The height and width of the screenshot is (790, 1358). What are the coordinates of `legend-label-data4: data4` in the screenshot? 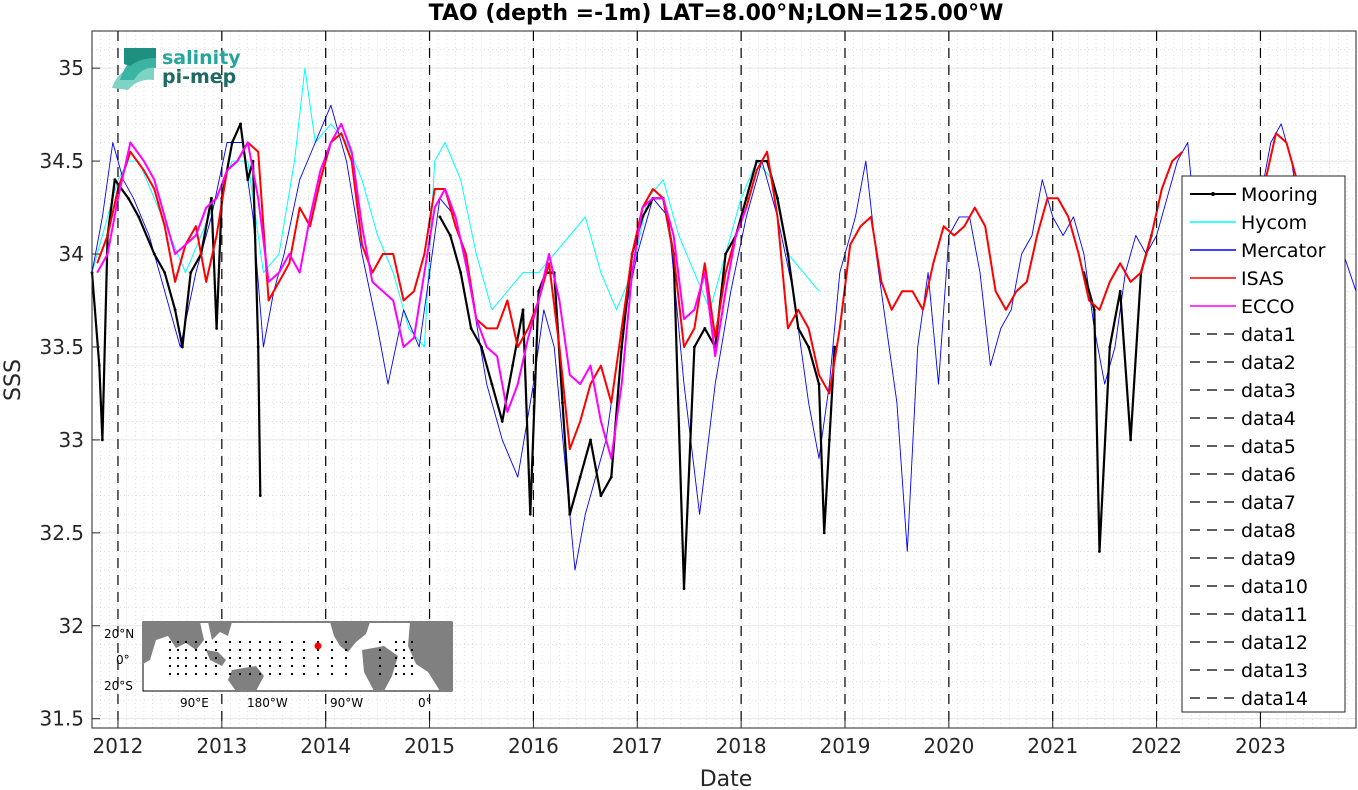 It's located at (1268, 419).